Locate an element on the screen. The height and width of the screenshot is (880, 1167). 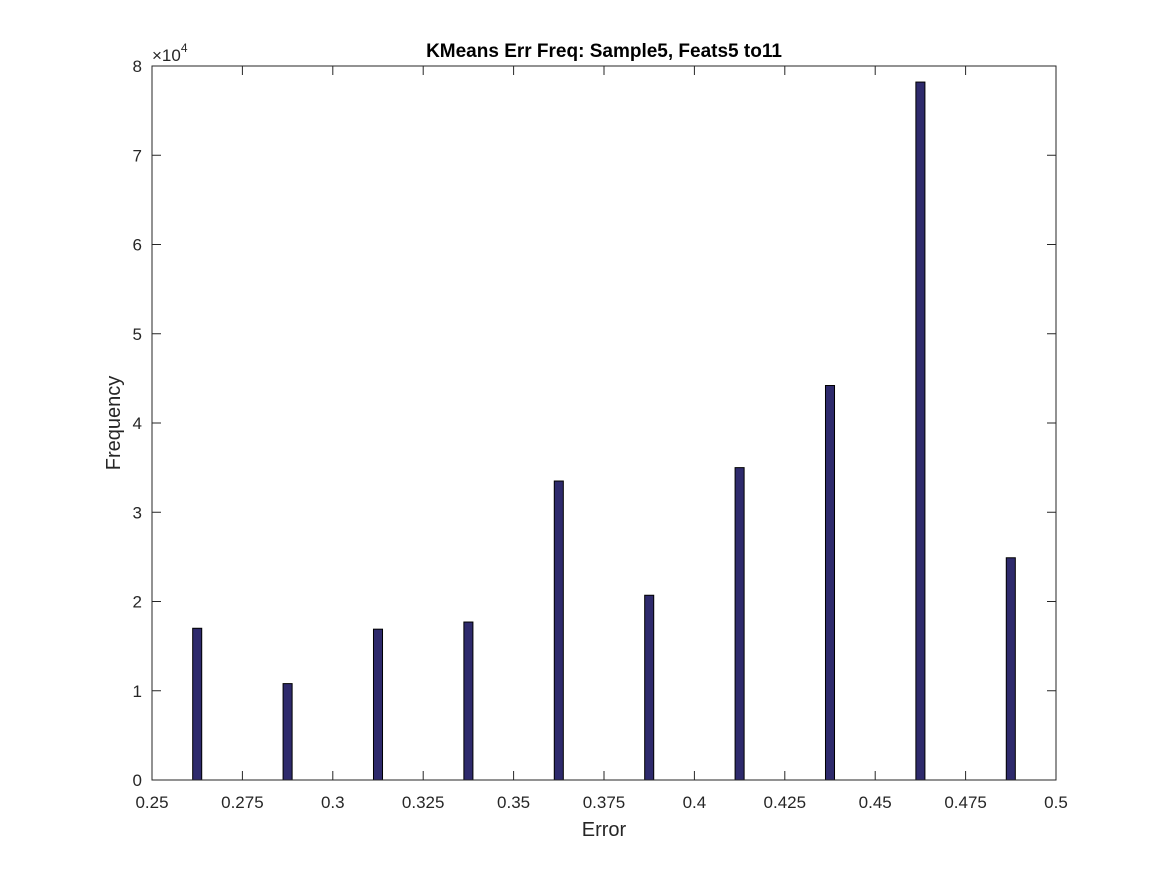
y-tick-label: 4 is located at coordinates (137, 423).